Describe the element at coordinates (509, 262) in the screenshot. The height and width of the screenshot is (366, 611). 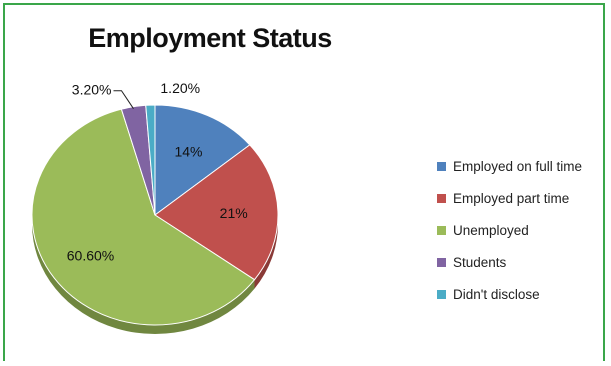
I see `legend-item-students: Students` at that location.